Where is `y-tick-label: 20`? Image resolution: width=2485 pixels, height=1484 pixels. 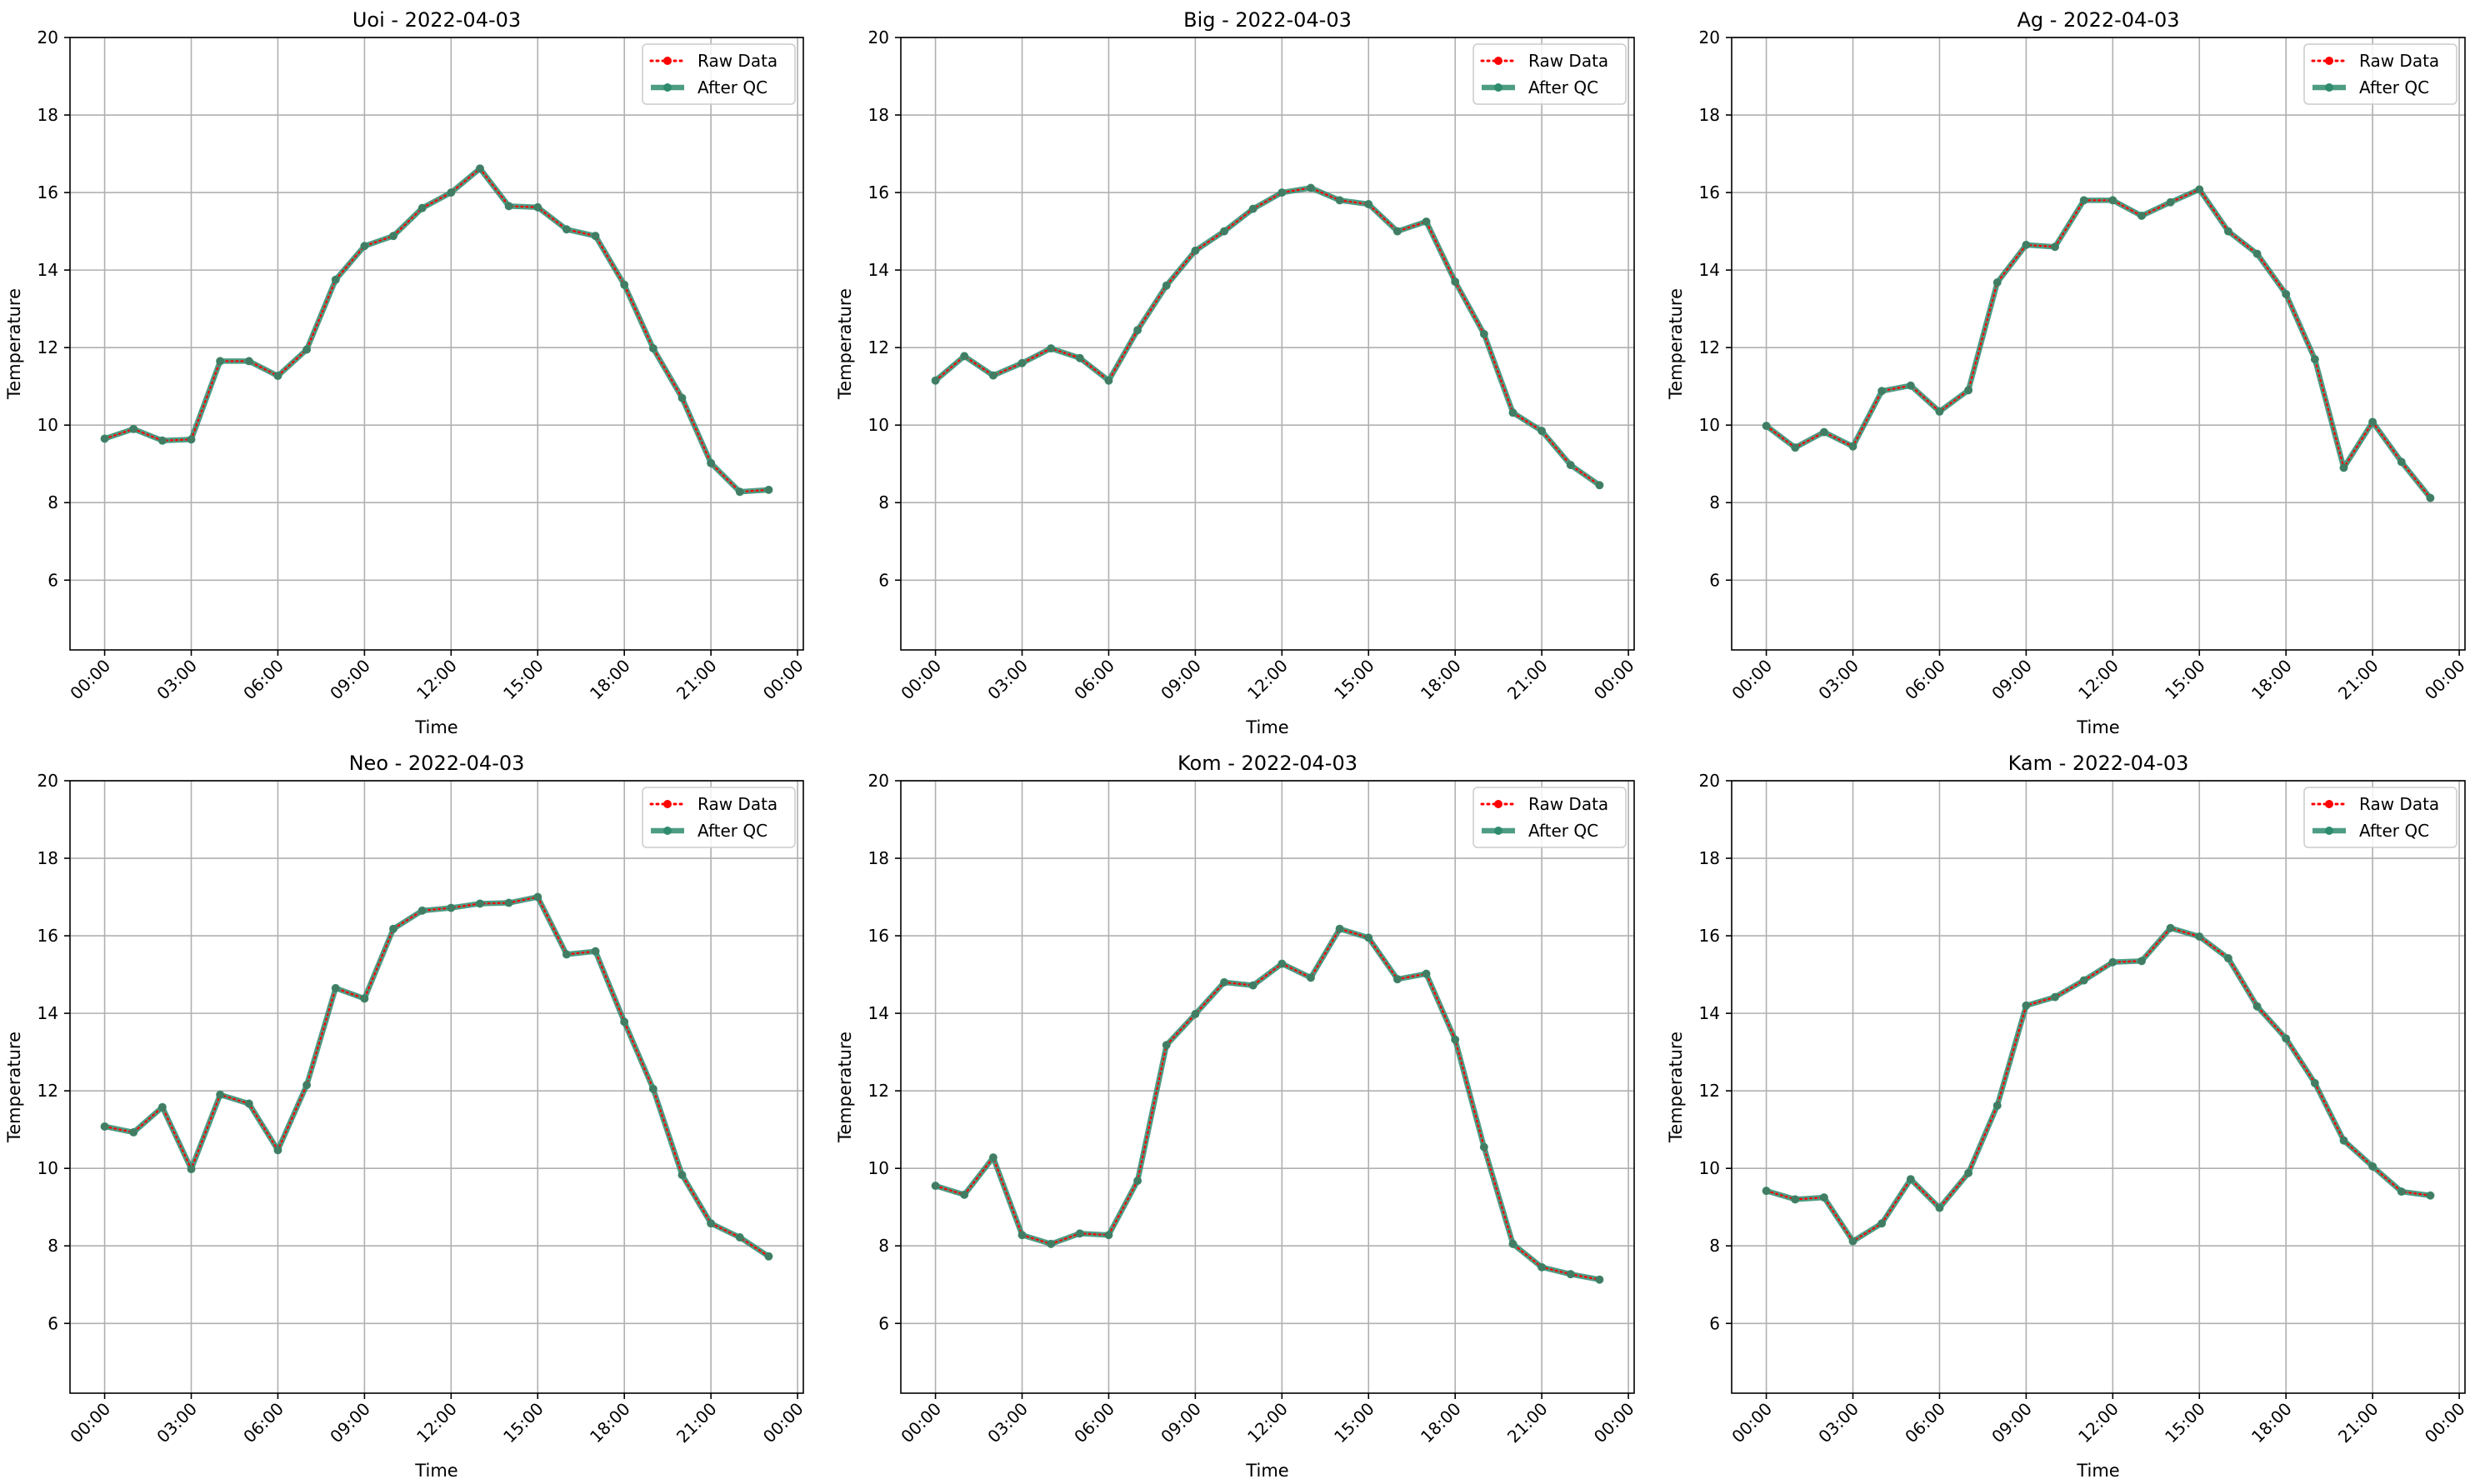
y-tick-label: 20 is located at coordinates (1710, 781).